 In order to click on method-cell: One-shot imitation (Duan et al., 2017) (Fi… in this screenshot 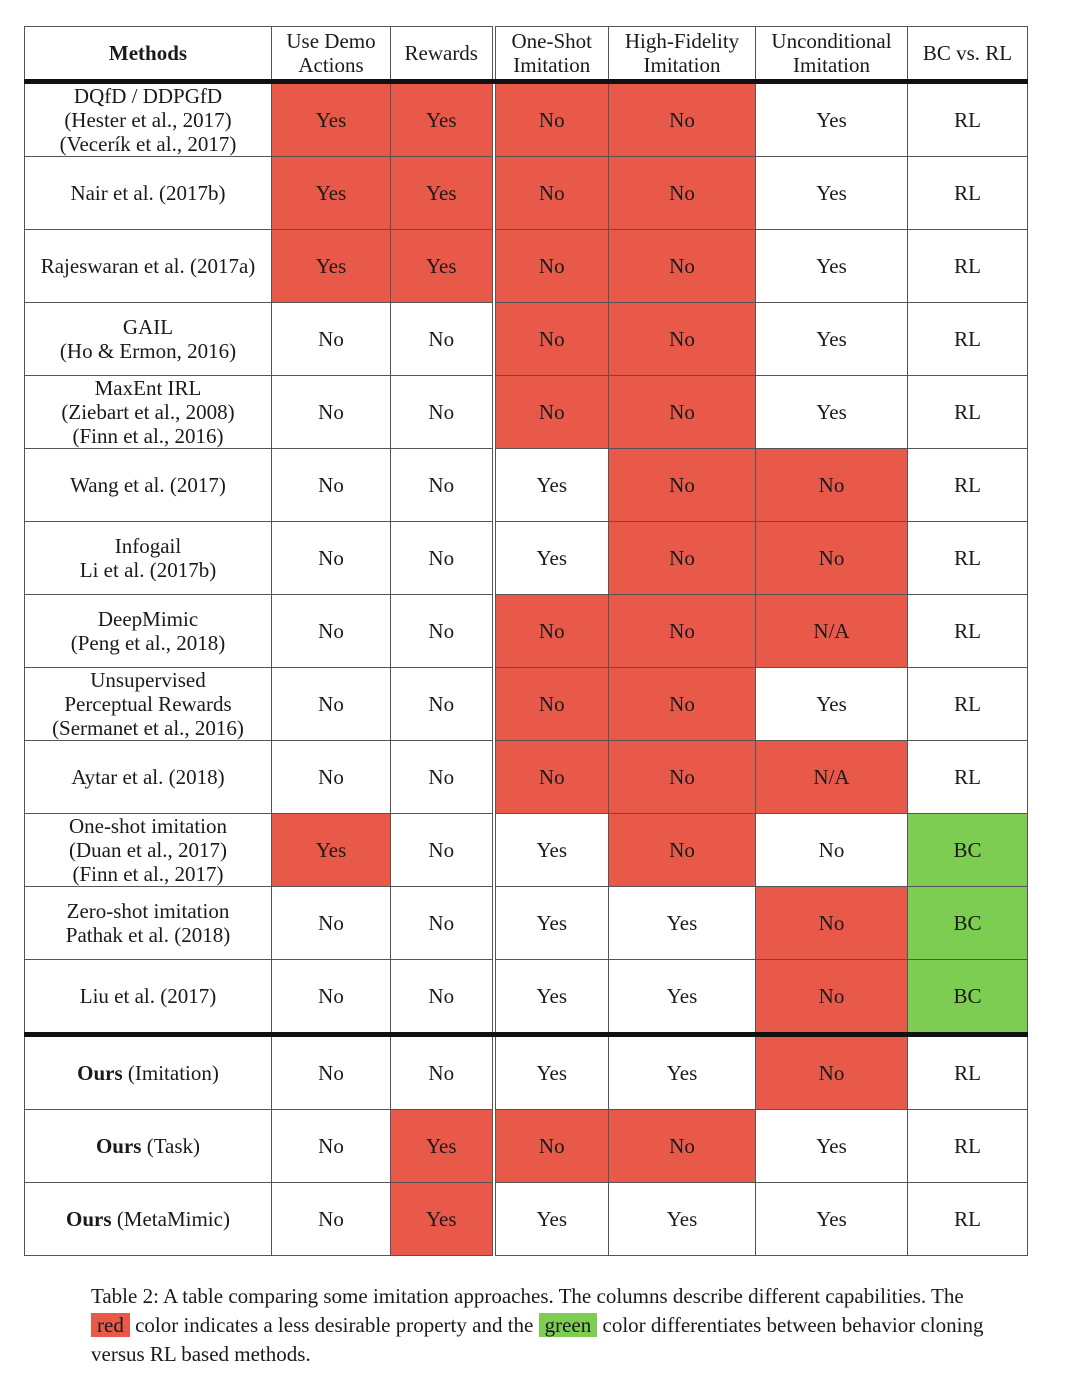, I will do `click(148, 850)`.